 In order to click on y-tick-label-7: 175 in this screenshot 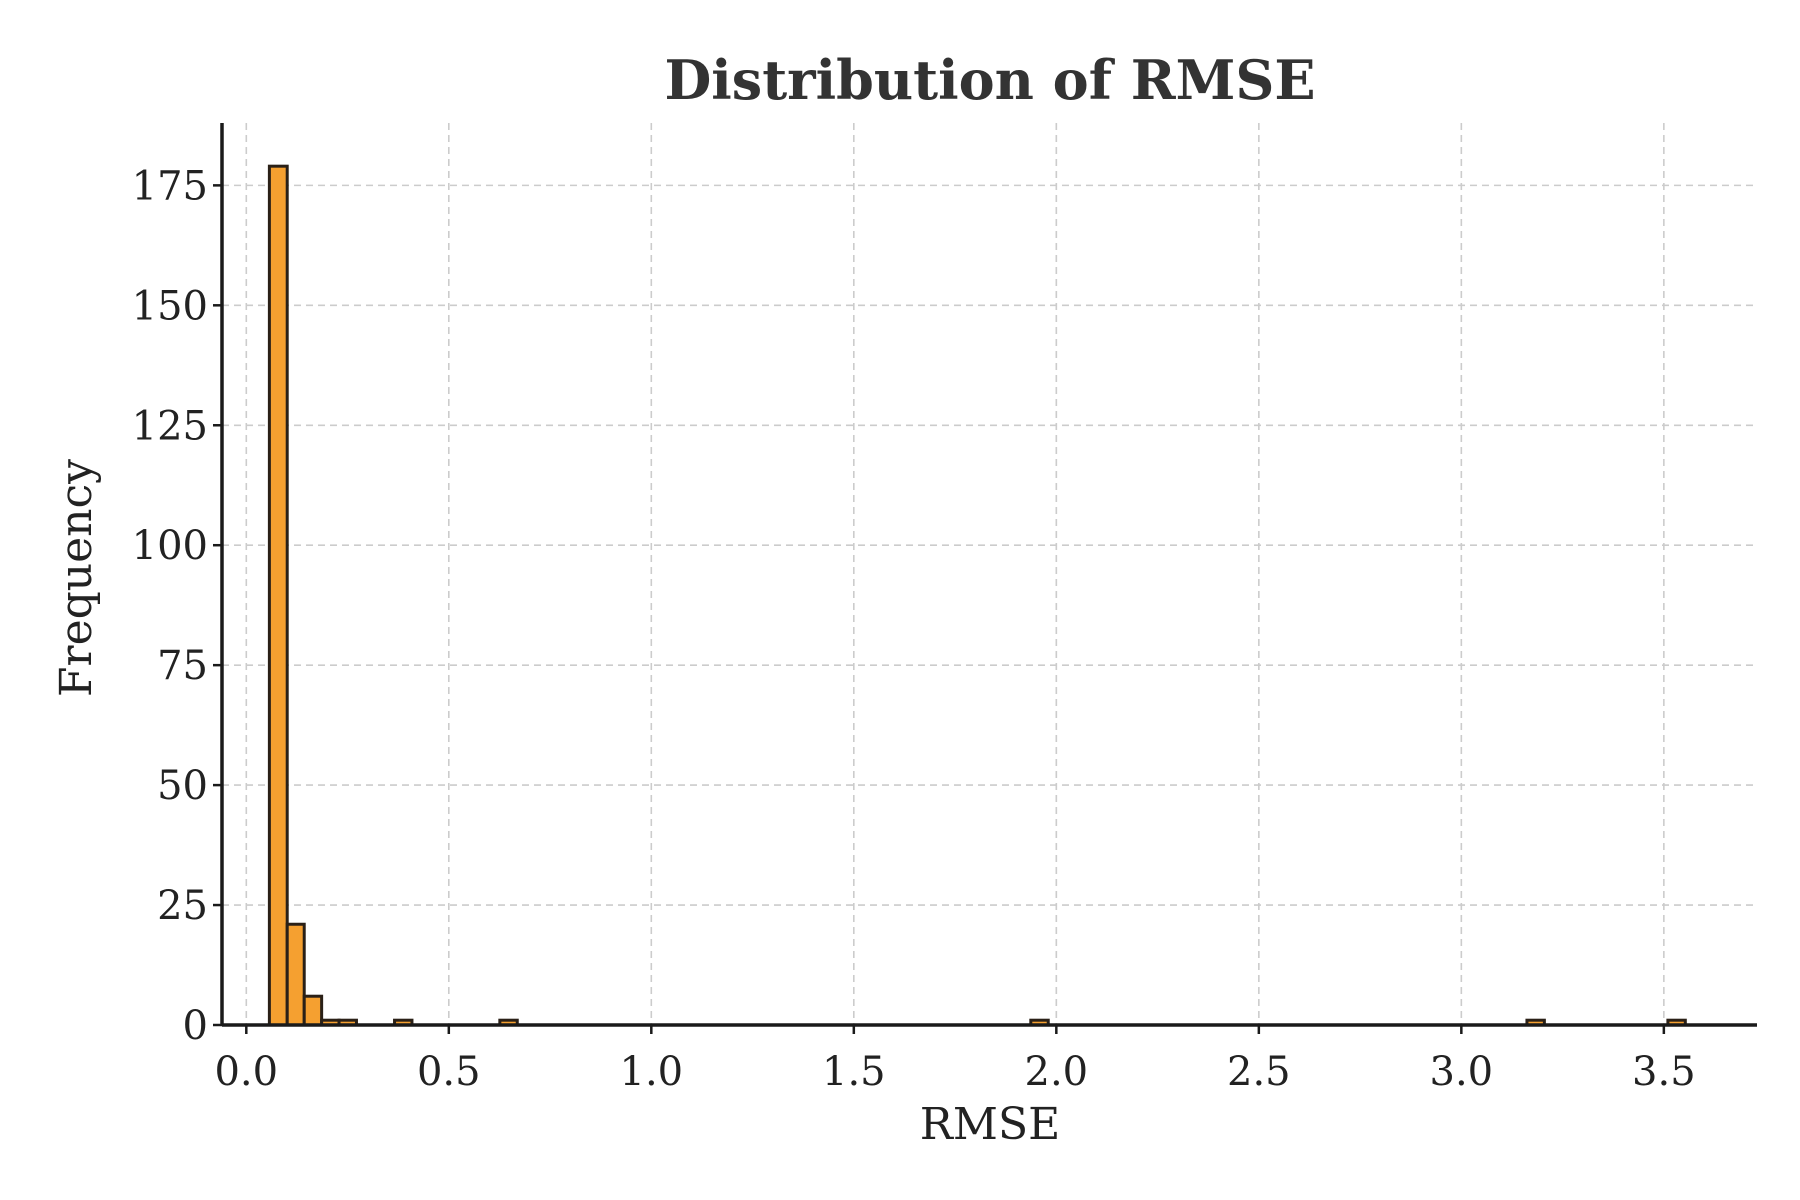, I will do `click(170, 186)`.